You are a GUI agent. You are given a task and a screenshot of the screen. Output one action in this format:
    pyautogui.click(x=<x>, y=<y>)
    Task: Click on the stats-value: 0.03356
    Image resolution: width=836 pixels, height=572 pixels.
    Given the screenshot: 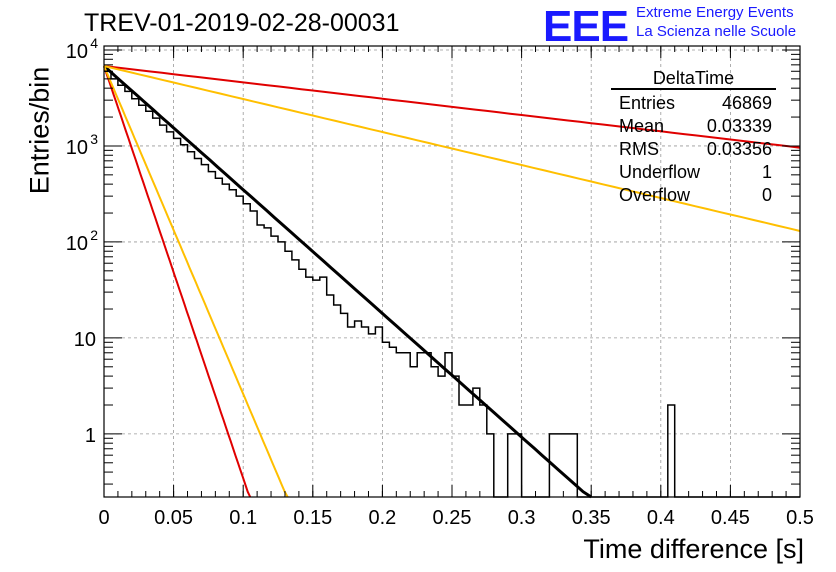 What is the action you would take?
    pyautogui.click(x=739, y=149)
    